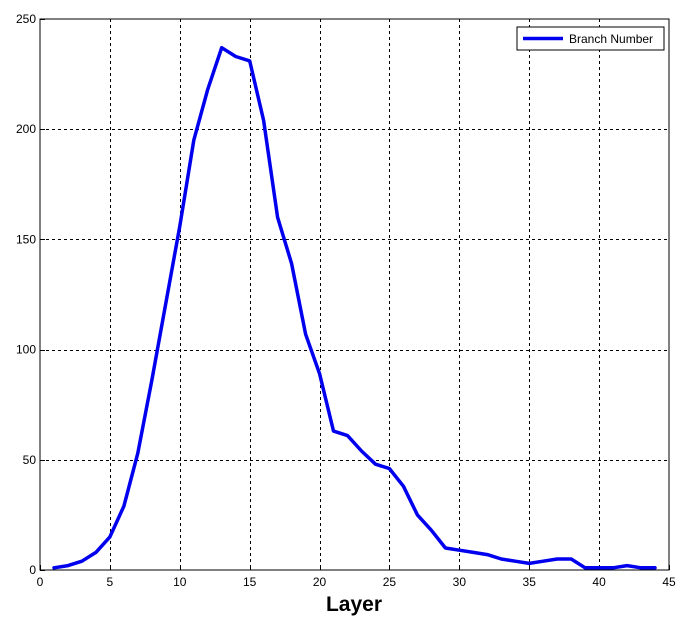 The width and height of the screenshot is (683, 623). I want to click on legend-box, so click(590, 38).